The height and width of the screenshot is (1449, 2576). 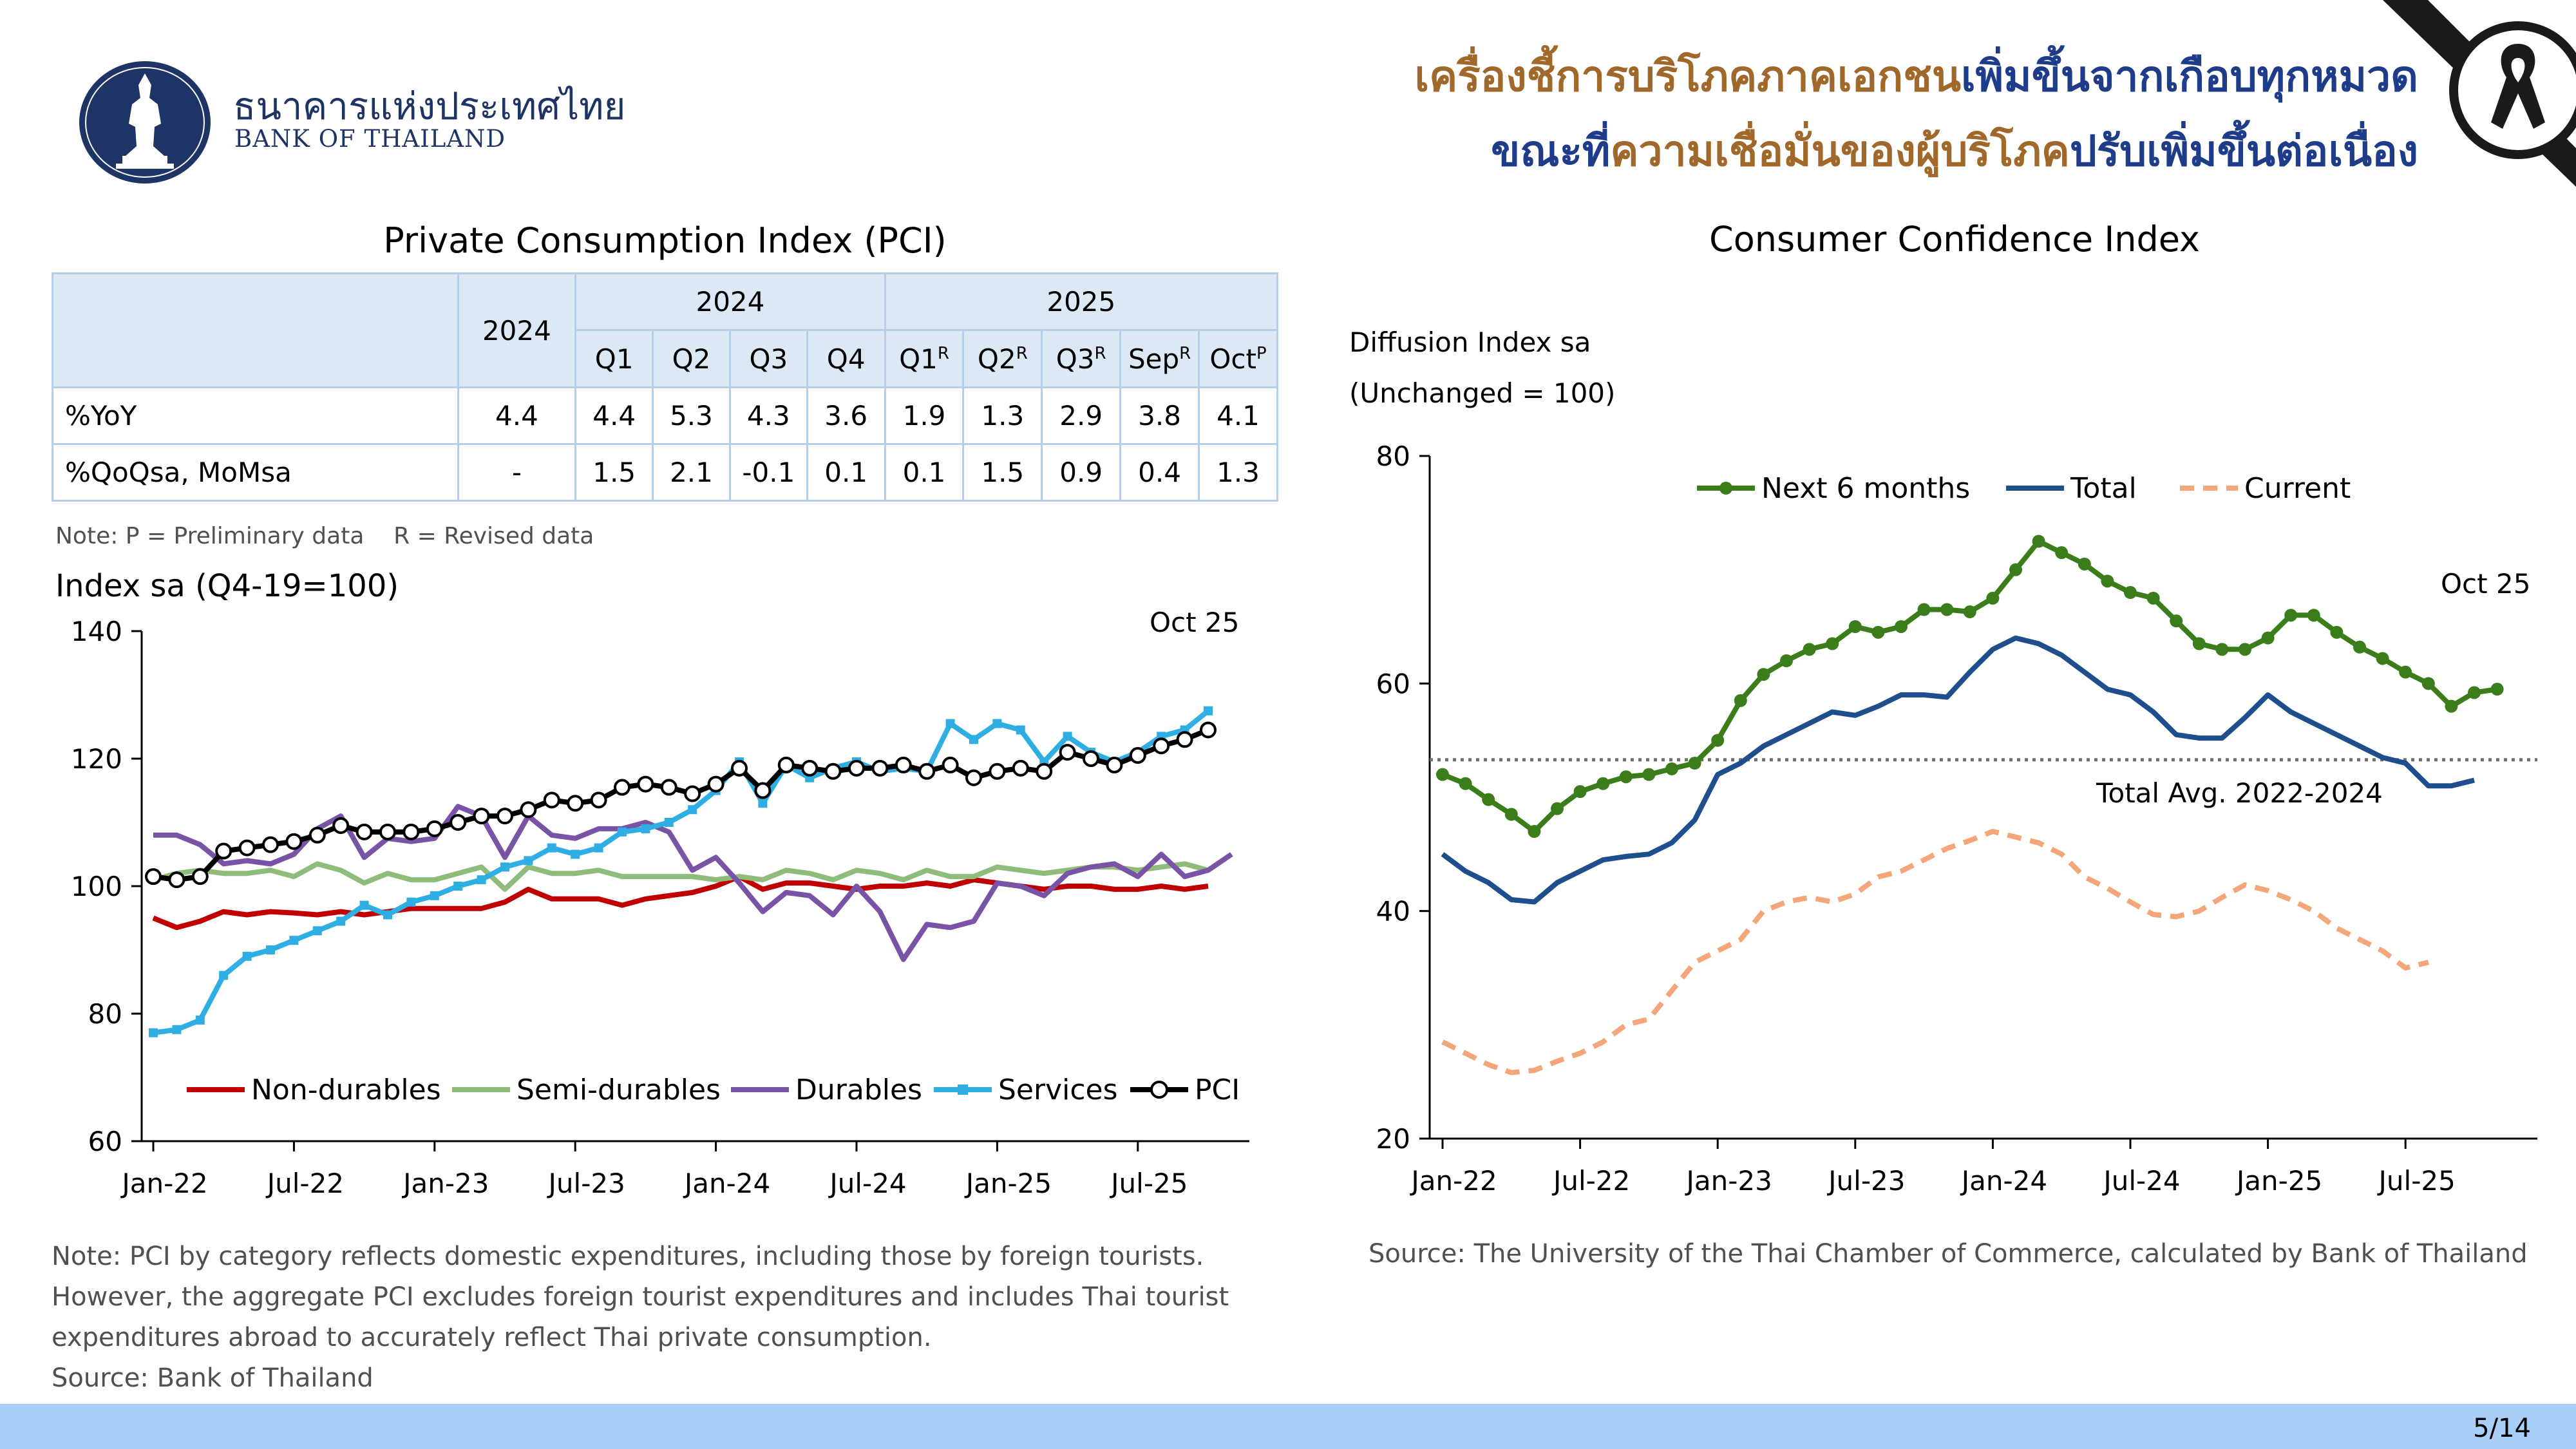 I want to click on bank-name-thai: ธนาคารแห่งประเทศไทย, so click(x=430, y=106).